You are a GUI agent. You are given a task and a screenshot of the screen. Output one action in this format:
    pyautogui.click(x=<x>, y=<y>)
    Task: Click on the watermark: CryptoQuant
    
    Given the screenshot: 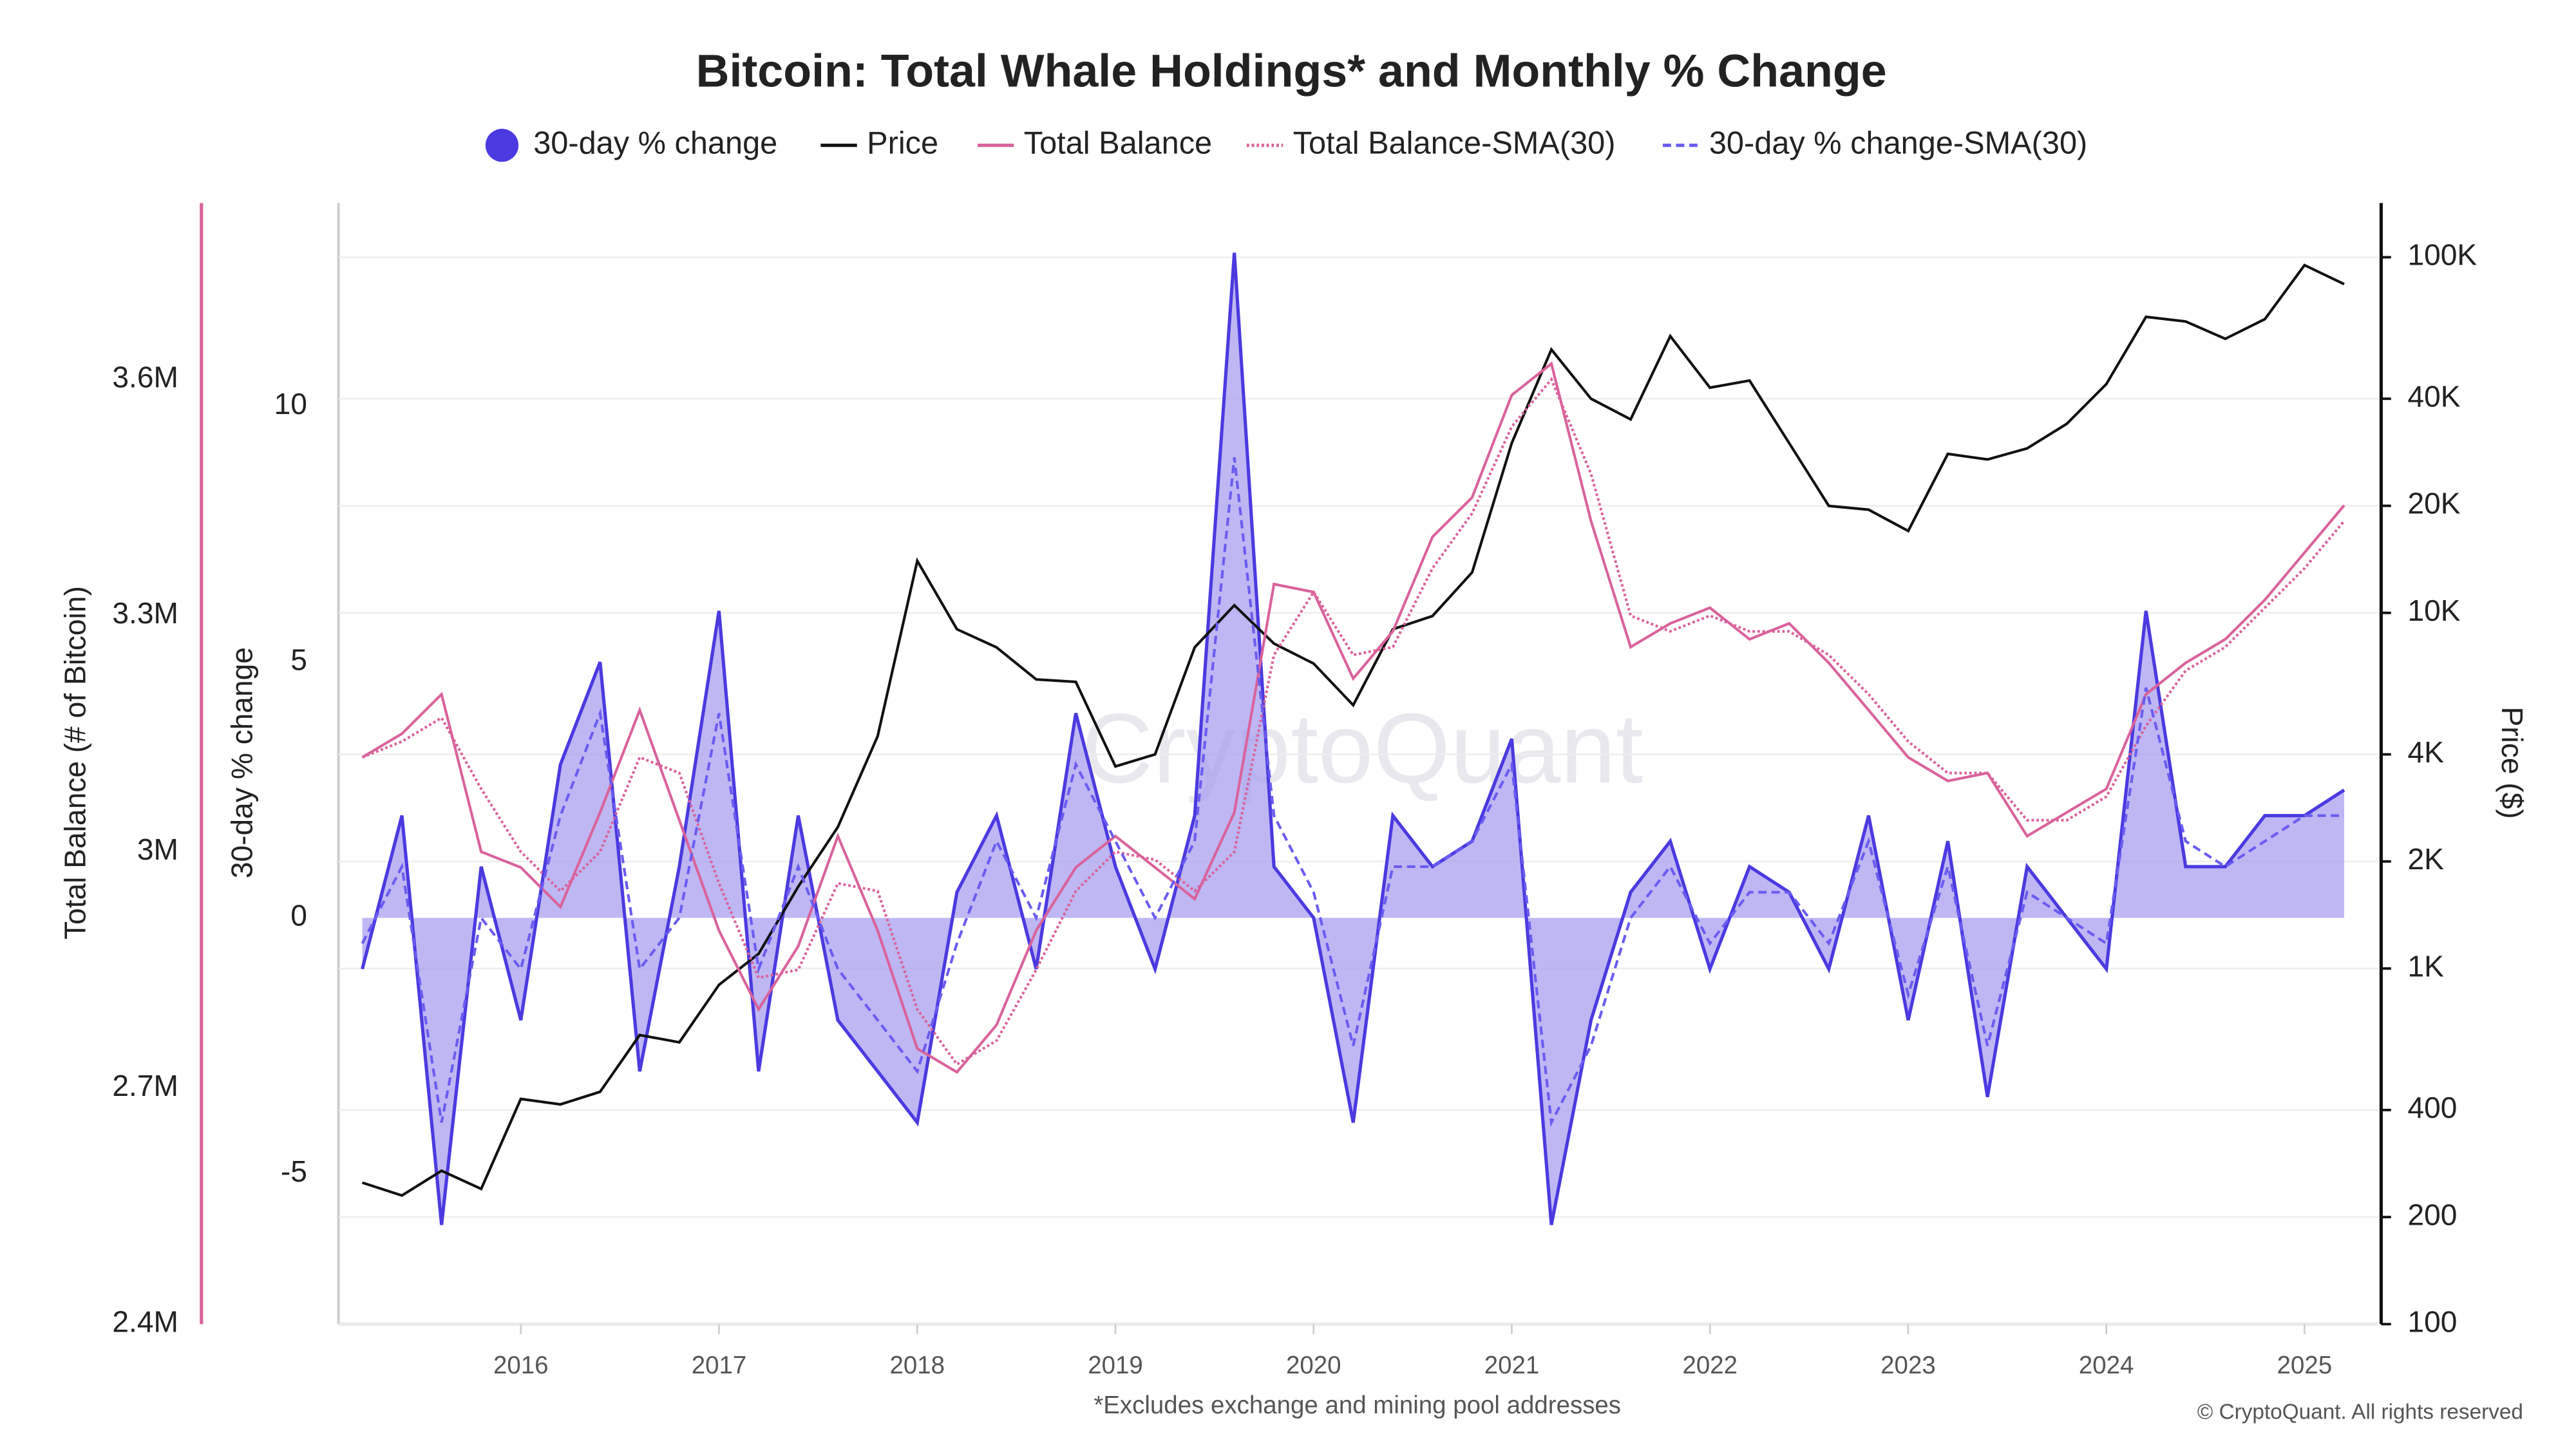 What is the action you would take?
    pyautogui.click(x=1362, y=748)
    